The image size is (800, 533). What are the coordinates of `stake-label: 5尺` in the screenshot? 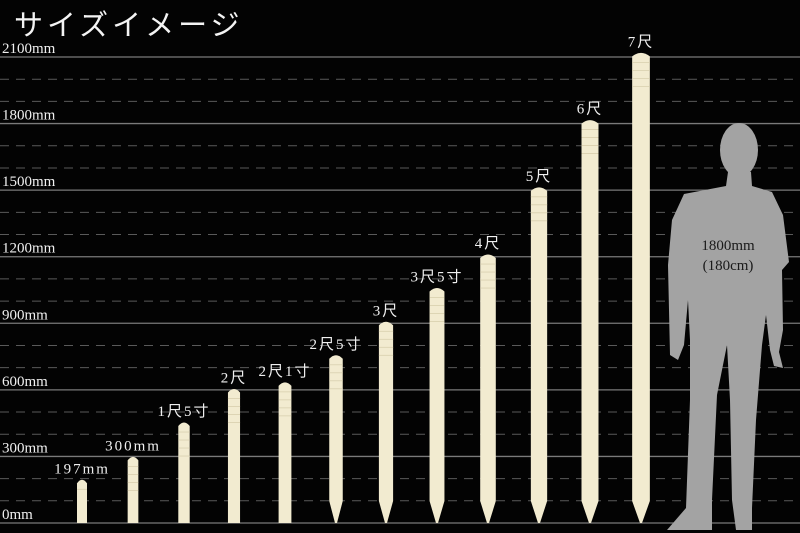 It's located at (539, 176).